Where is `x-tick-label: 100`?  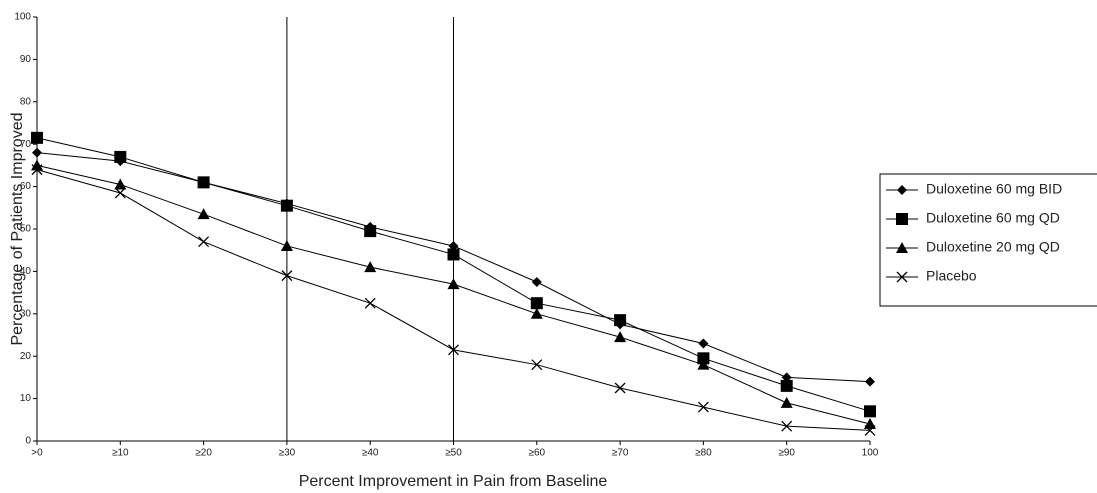
x-tick-label: 100 is located at coordinates (870, 453).